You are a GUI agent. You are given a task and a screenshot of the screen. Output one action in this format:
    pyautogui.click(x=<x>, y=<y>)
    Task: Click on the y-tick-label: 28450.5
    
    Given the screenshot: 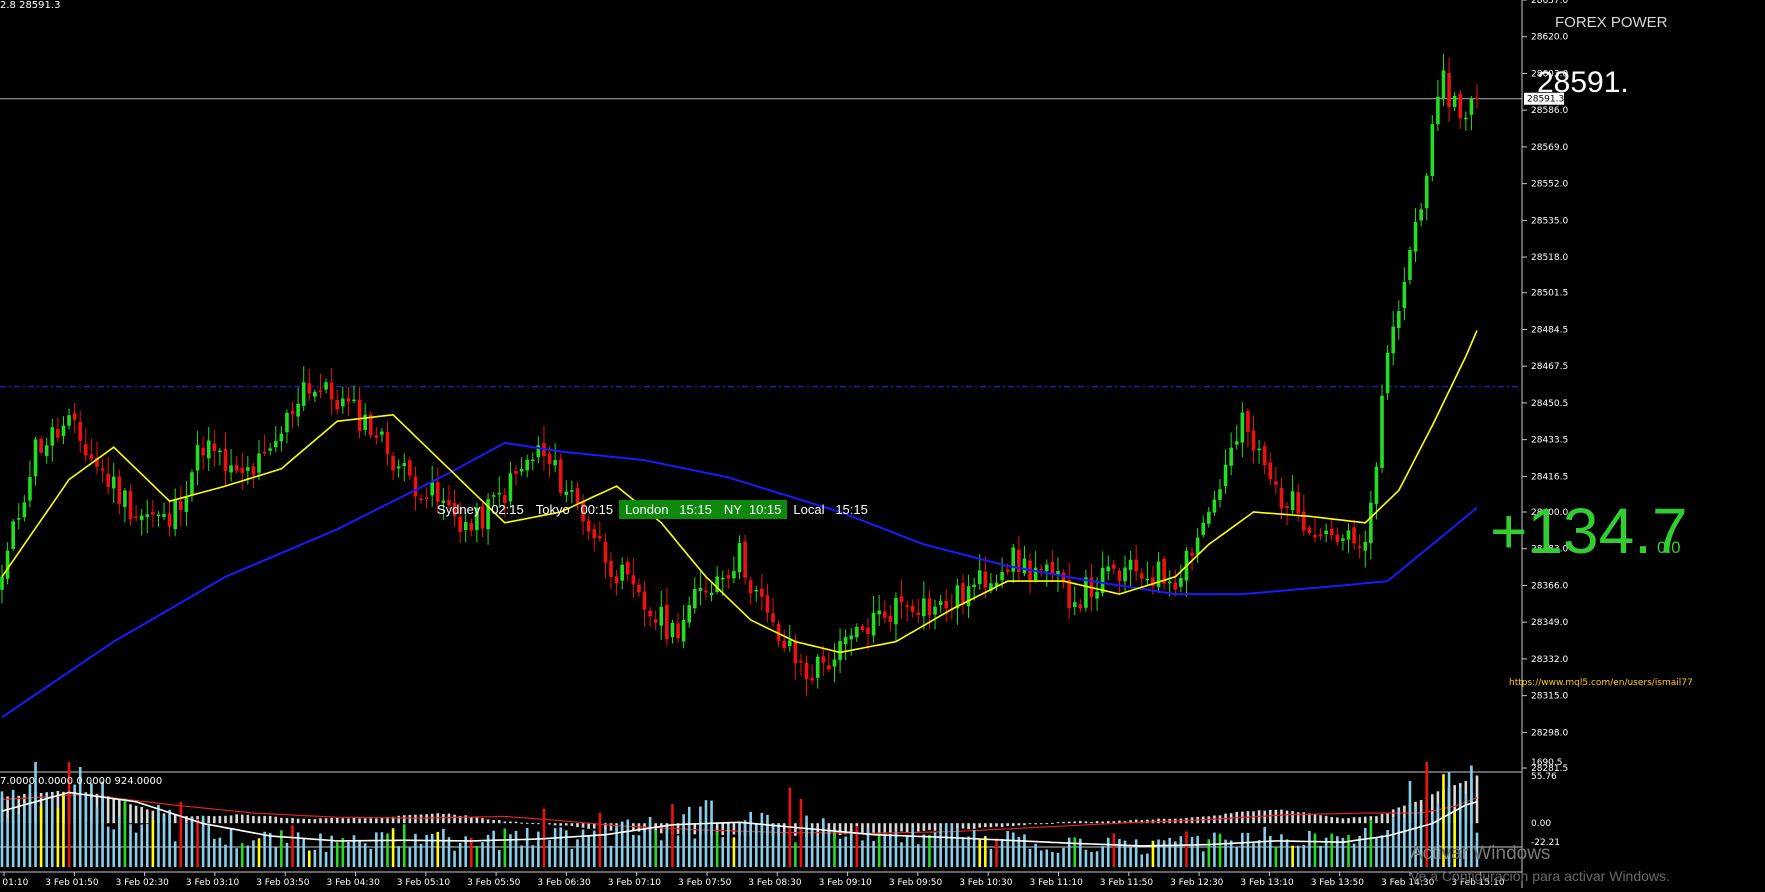 What is the action you would take?
    pyautogui.click(x=1549, y=404)
    